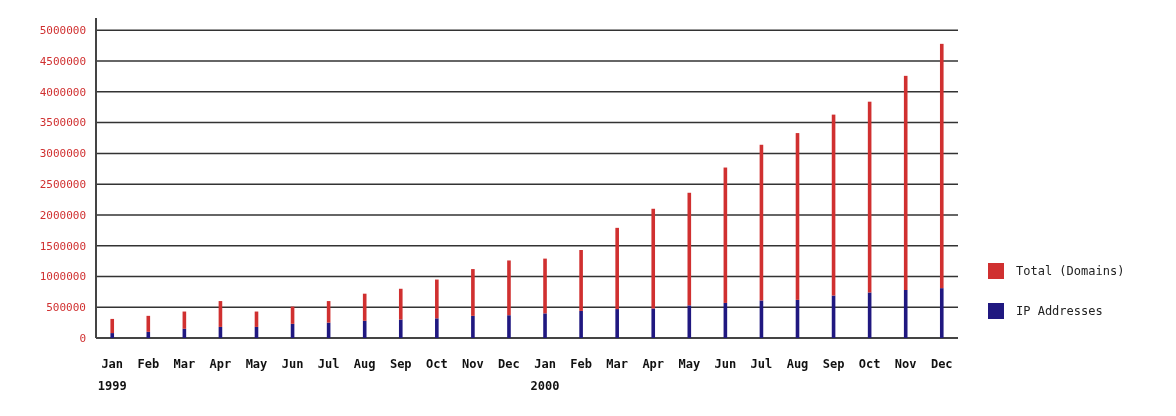 The image size is (1176, 416). What do you see at coordinates (112, 375) in the screenshot?
I see `x-tick-label: Jan 1999` at bounding box center [112, 375].